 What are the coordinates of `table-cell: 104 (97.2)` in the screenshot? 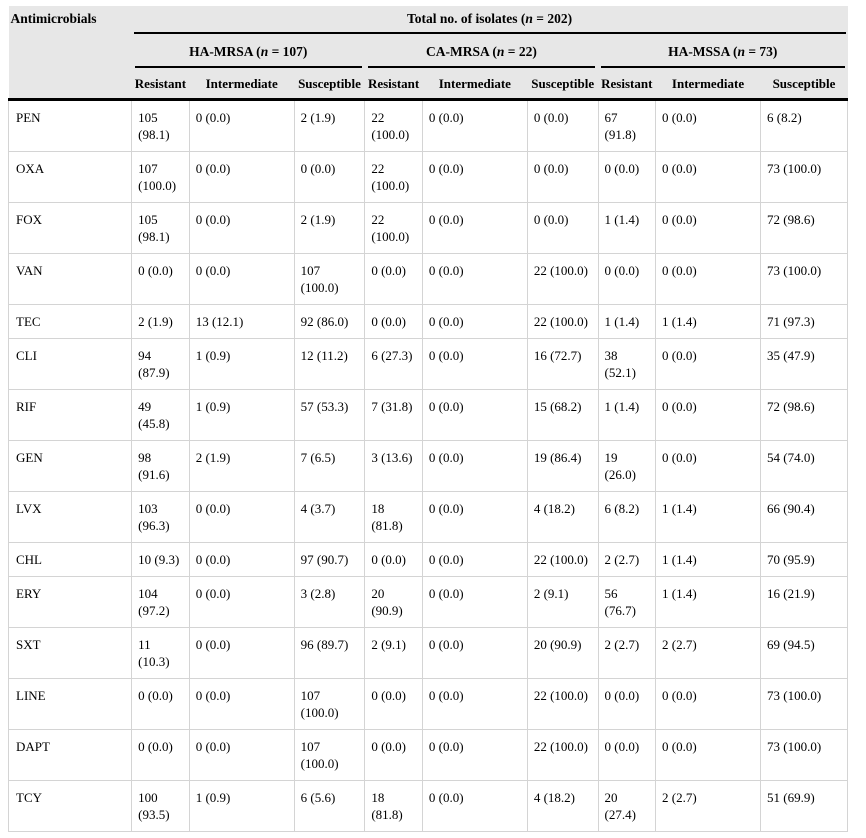 It's located at (160, 602).